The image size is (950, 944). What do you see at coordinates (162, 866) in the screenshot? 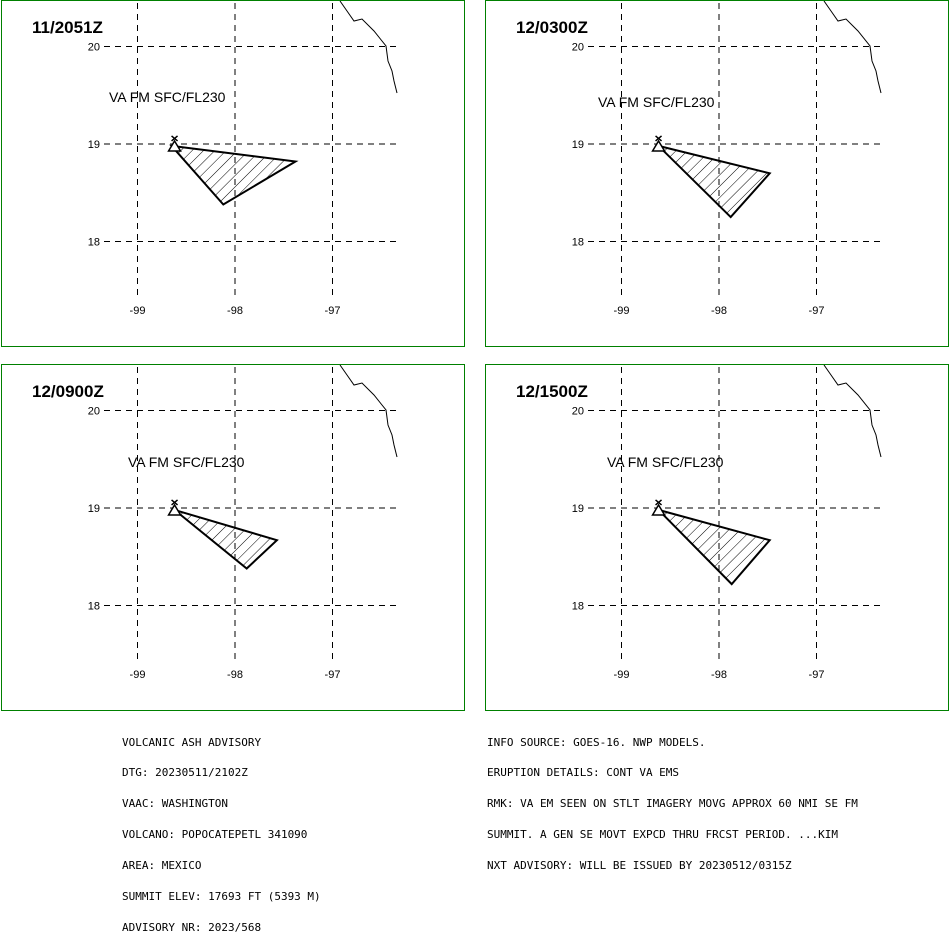
I see `advisory-line: AREA: MEXICO` at bounding box center [162, 866].